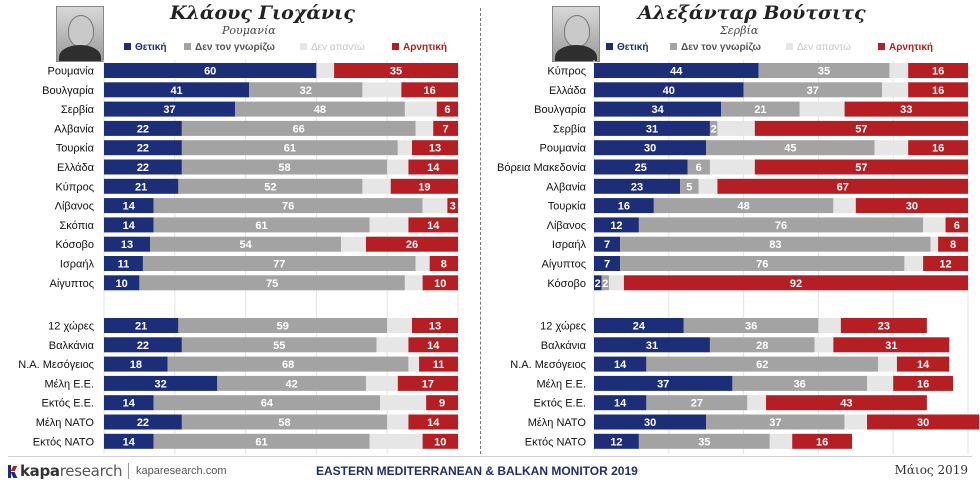 The height and width of the screenshot is (486, 980). What do you see at coordinates (428, 384) in the screenshot?
I see `data-label-negative: 17` at bounding box center [428, 384].